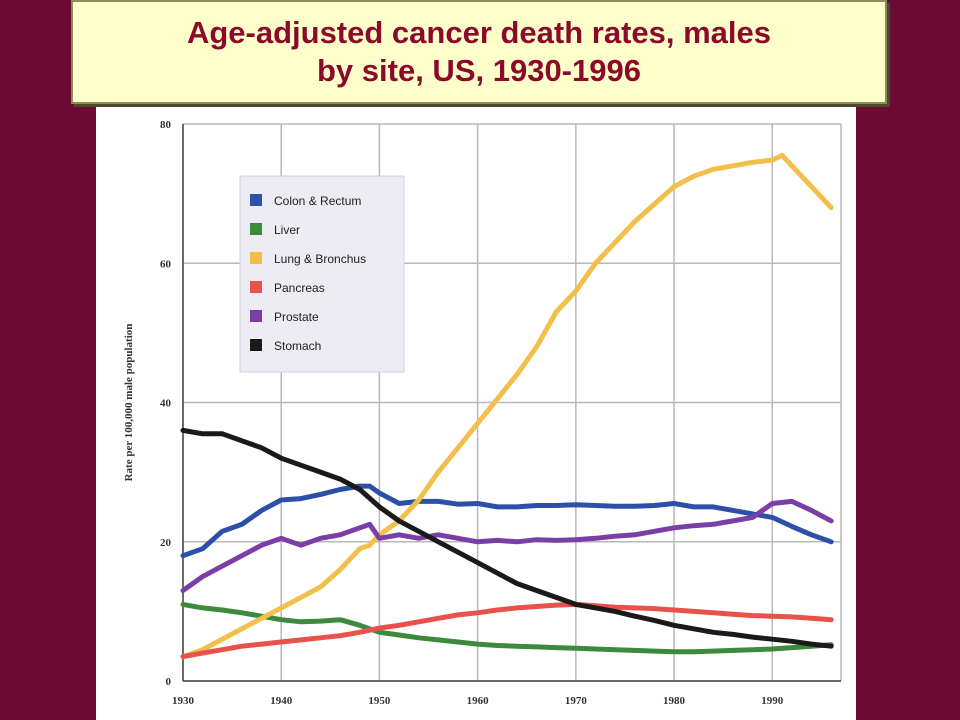  Describe the element at coordinates (772, 701) in the screenshot. I see `x-tick-label-1990: 1990` at that location.